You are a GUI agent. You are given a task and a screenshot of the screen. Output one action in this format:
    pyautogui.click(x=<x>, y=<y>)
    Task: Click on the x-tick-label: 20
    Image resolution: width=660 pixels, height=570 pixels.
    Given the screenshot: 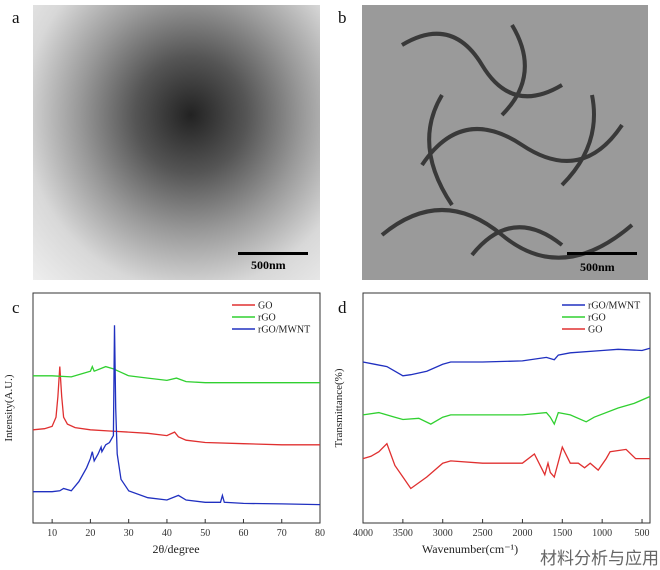 What is the action you would take?
    pyautogui.click(x=90, y=533)
    